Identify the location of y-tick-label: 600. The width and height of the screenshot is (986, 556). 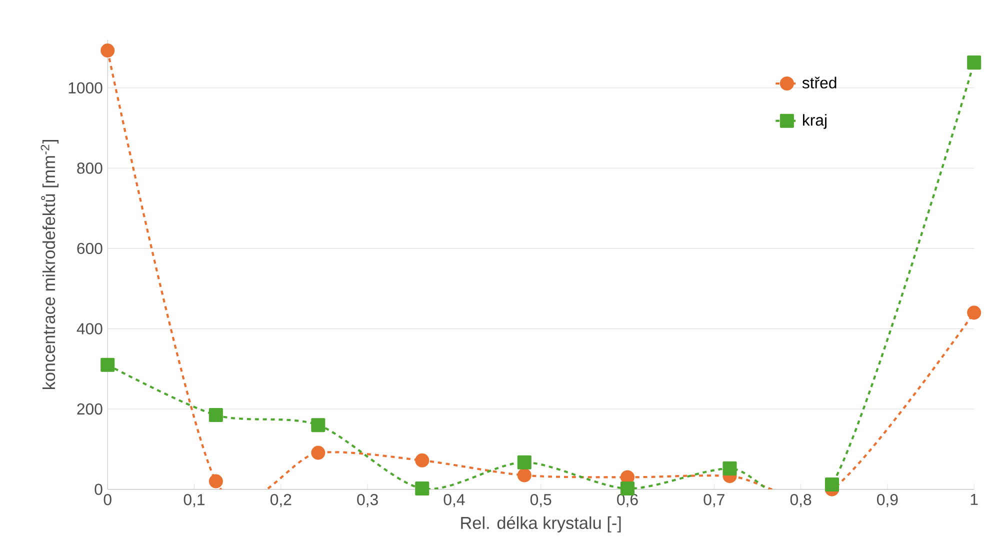
(89, 248).